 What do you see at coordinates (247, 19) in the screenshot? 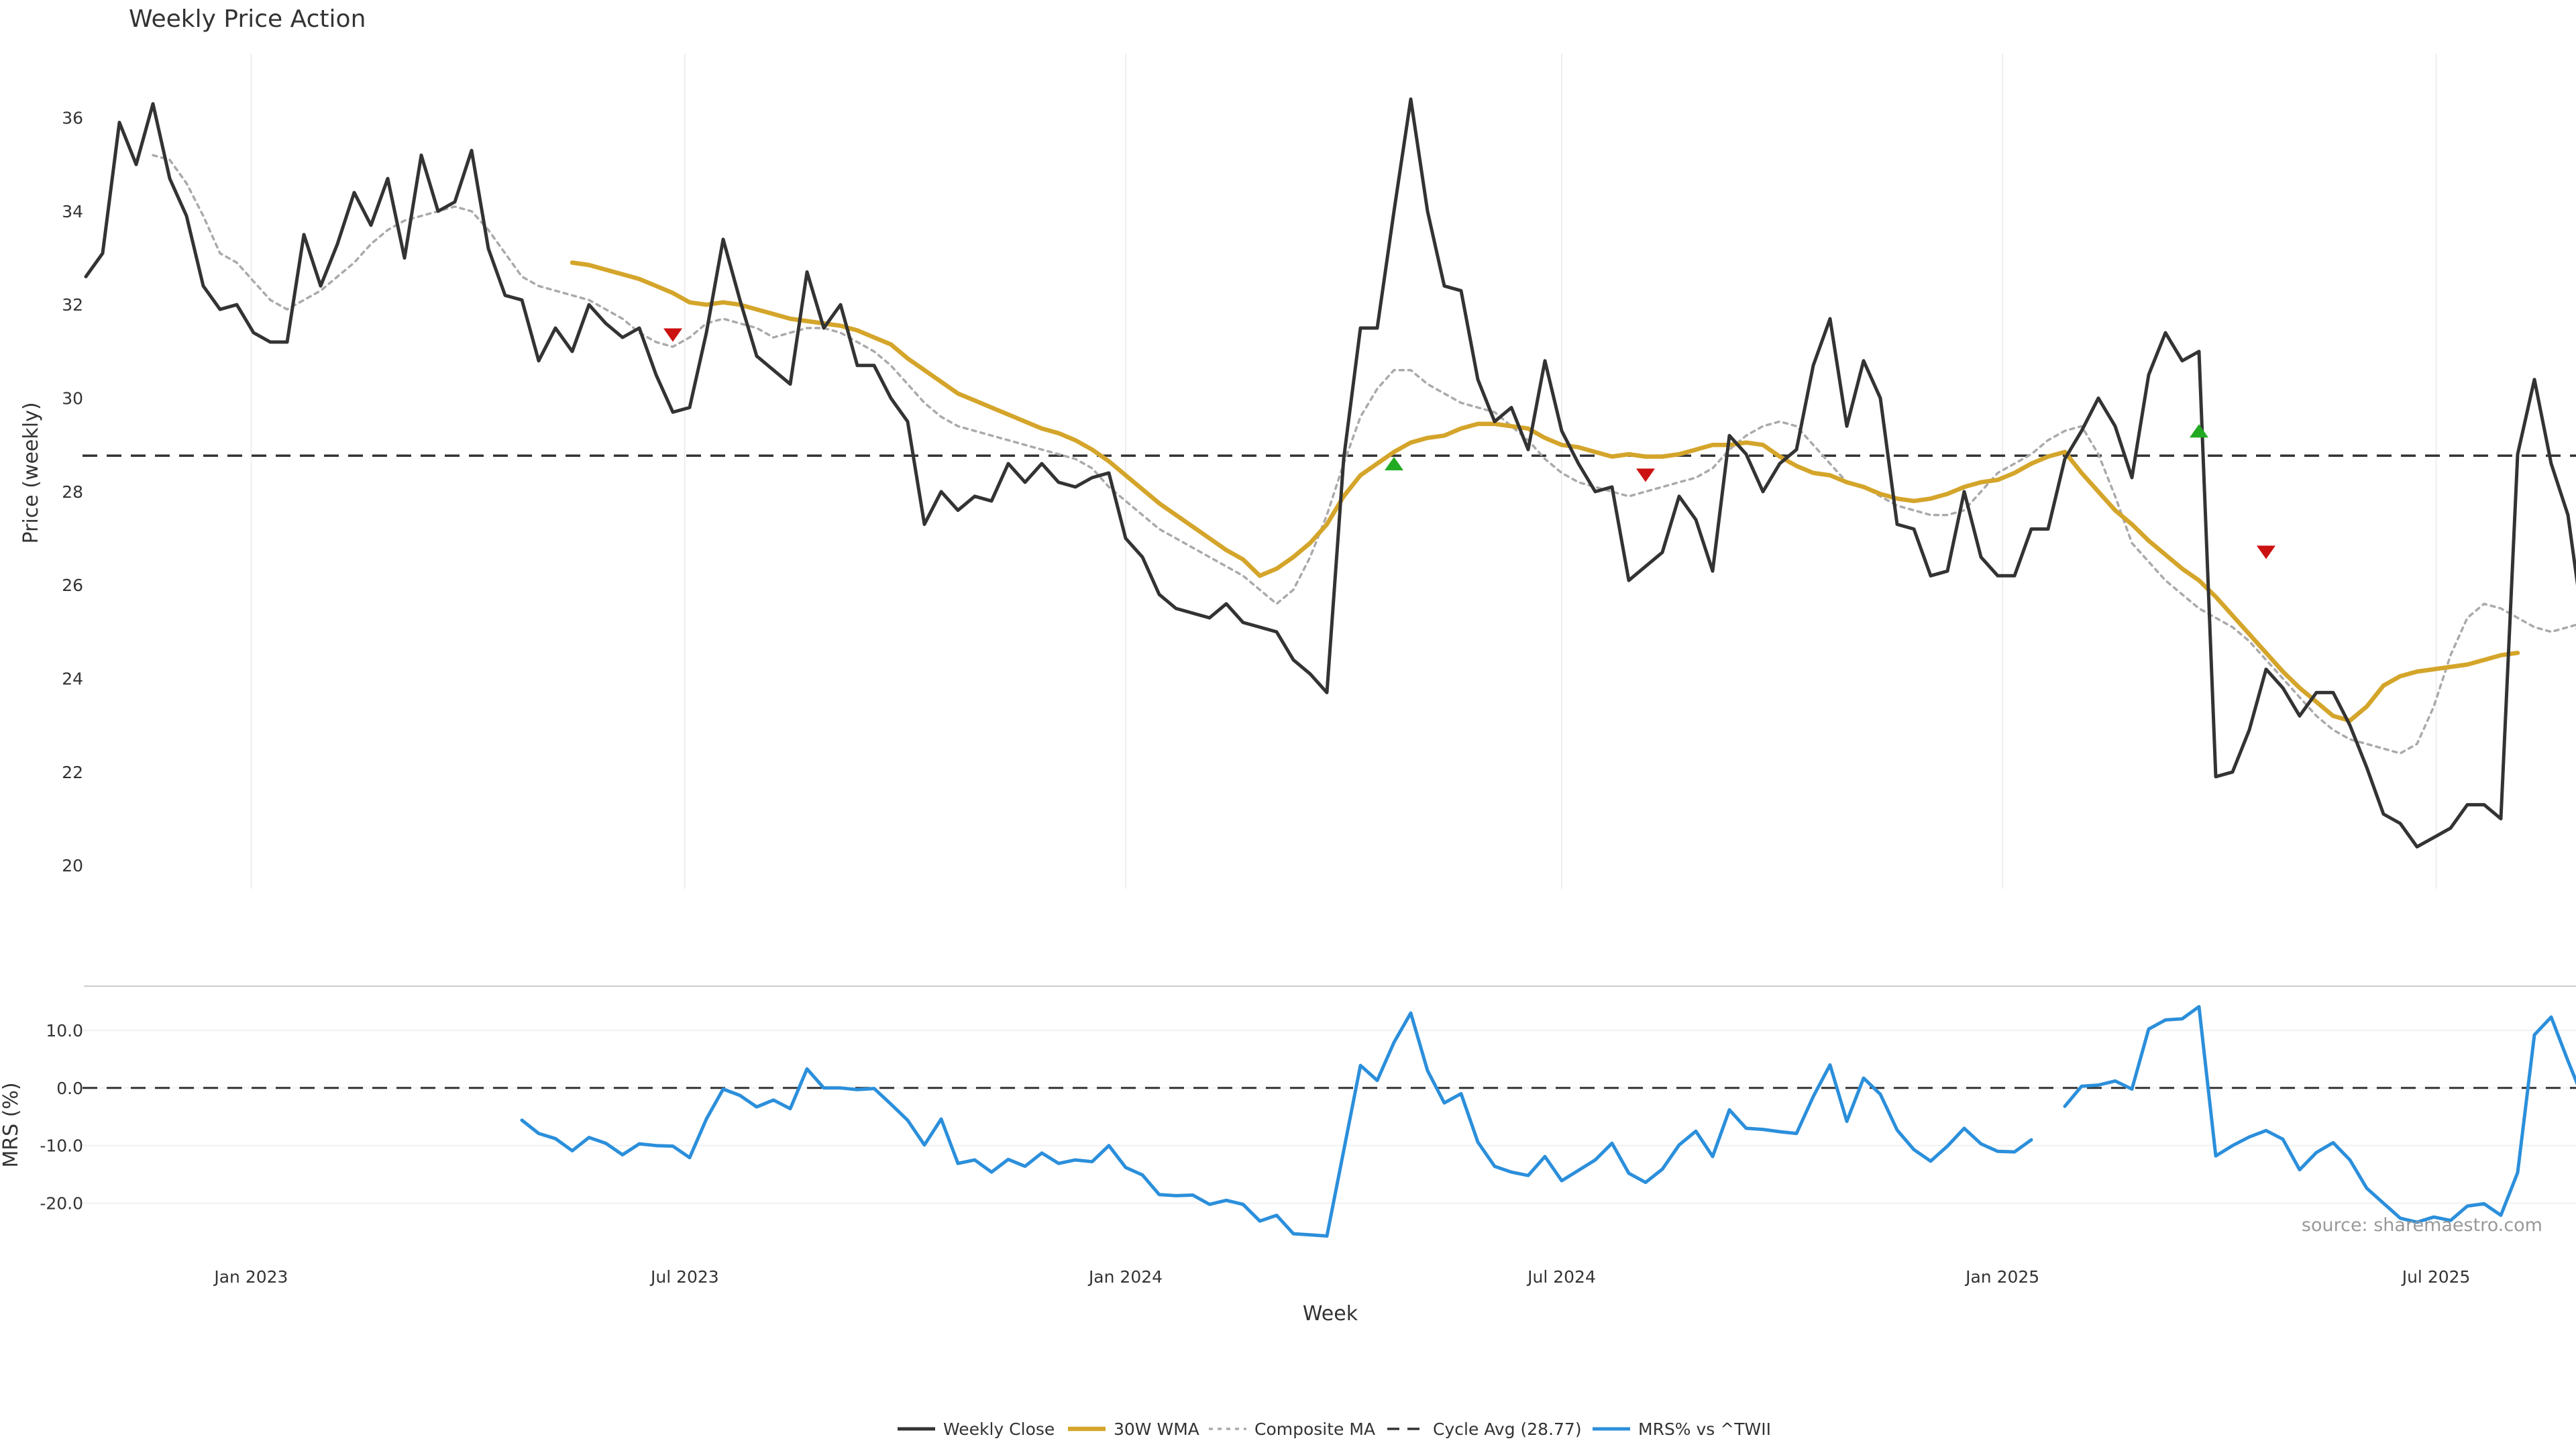
I see `chart-title: Weekly Price Action` at bounding box center [247, 19].